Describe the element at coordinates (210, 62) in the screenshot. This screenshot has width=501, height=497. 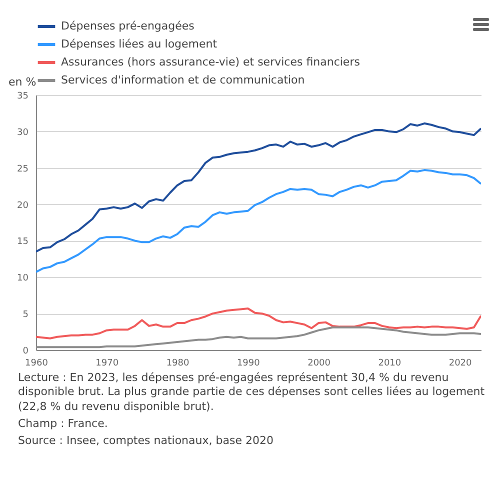
I see `legend-label: Assurances (hors assurance-vie) et services financiers` at that location.